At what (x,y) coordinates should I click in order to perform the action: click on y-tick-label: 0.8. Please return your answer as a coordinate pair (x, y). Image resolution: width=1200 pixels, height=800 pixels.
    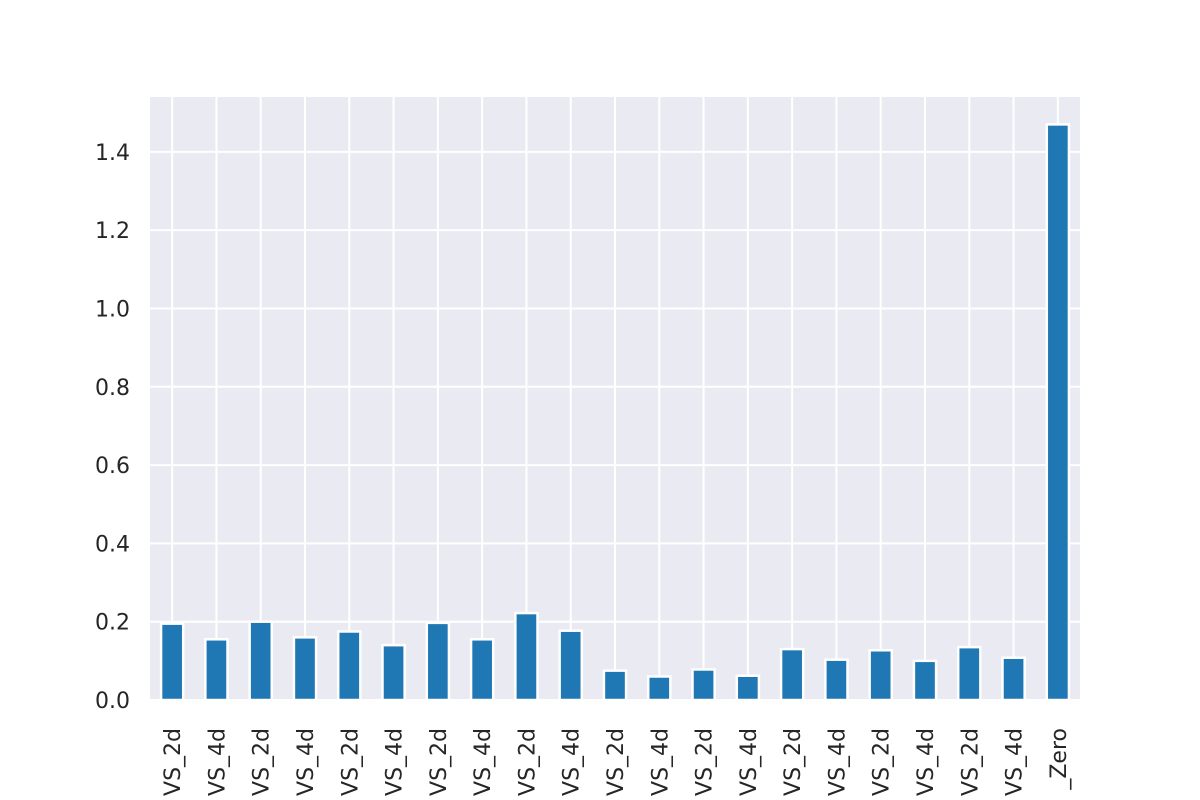
    Looking at the image, I should click on (112, 388).